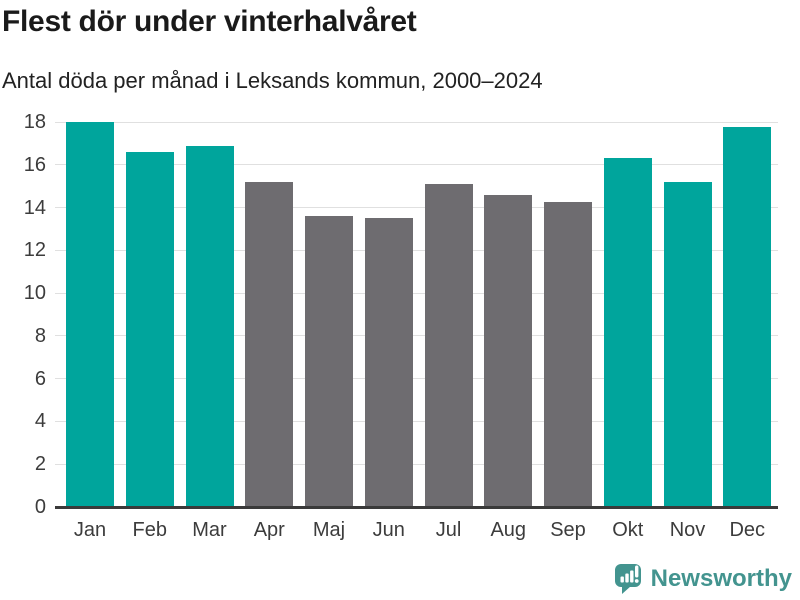  What do you see at coordinates (34, 164) in the screenshot?
I see `y-axis-tick-16: 16` at bounding box center [34, 164].